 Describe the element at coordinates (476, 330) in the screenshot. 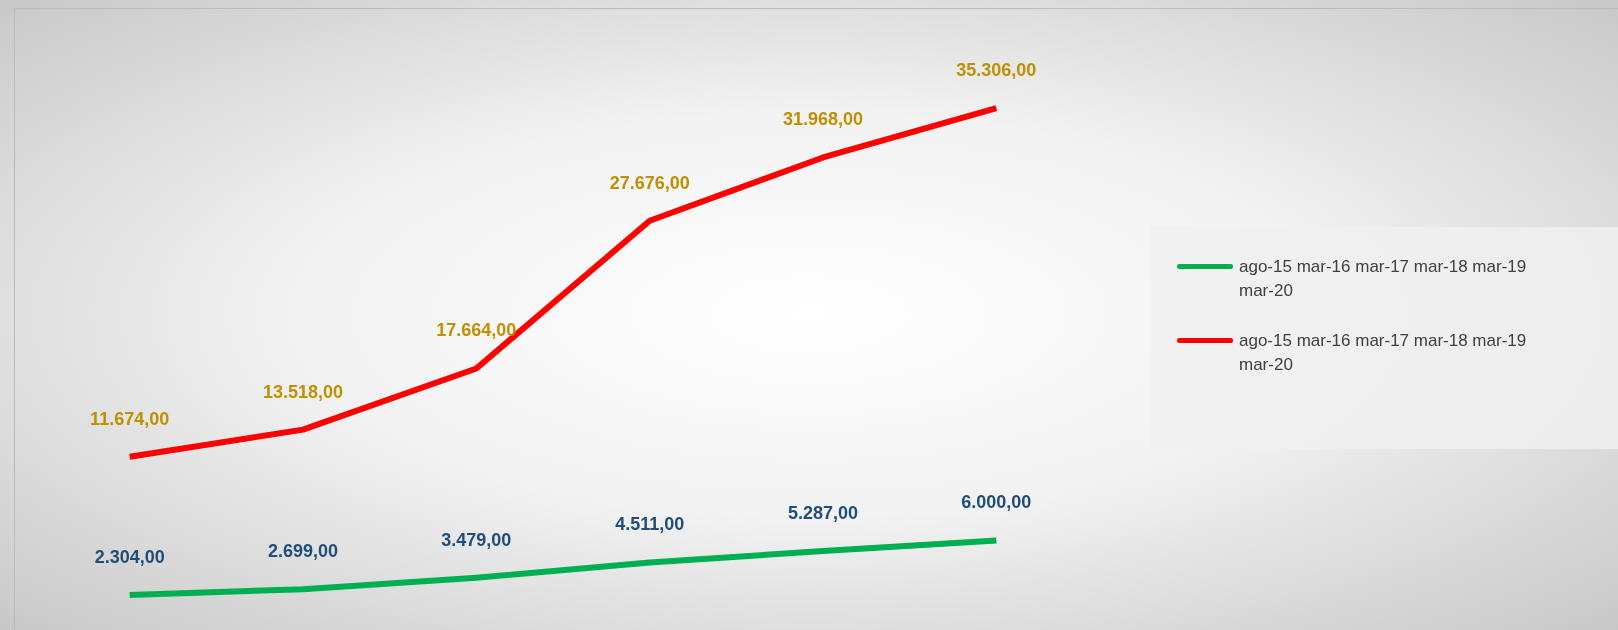

I see `data-label: 17.664,00` at that location.